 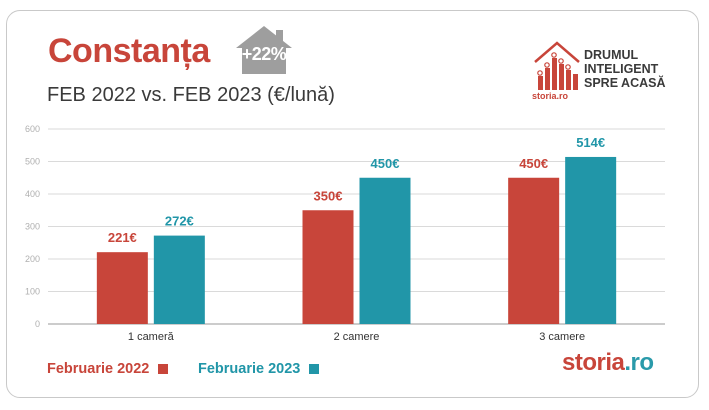 I want to click on x-tick-label: 2 camere, so click(x=357, y=337).